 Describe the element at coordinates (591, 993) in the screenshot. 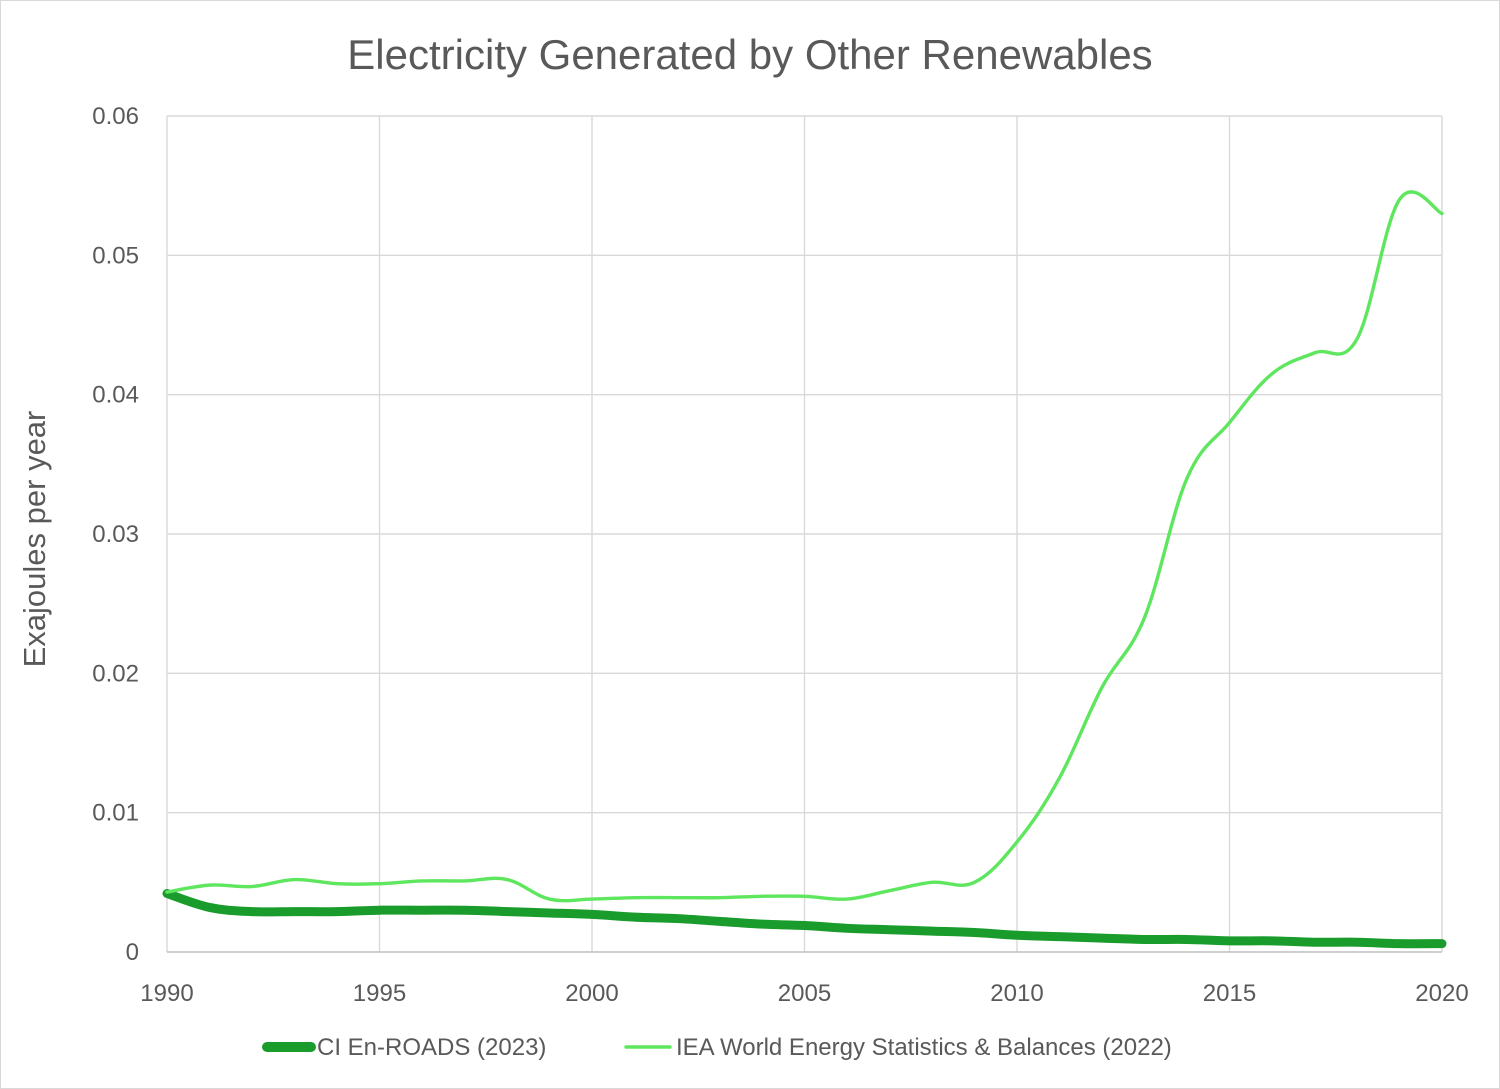

I see `x-tick-label: 2000` at that location.